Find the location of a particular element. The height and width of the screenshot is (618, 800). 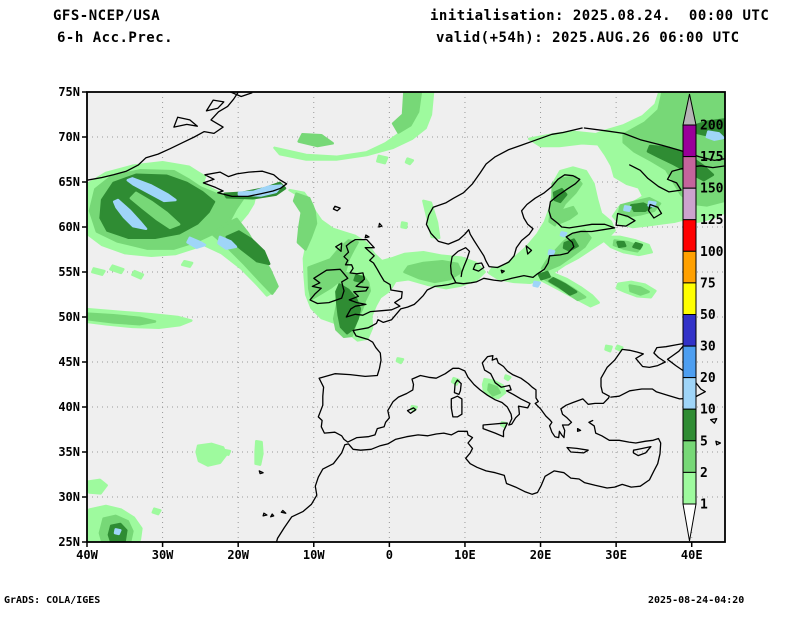

init-time-label: initialisation: 2025.08.24. 00:00 UTC is located at coordinates (600, 16).